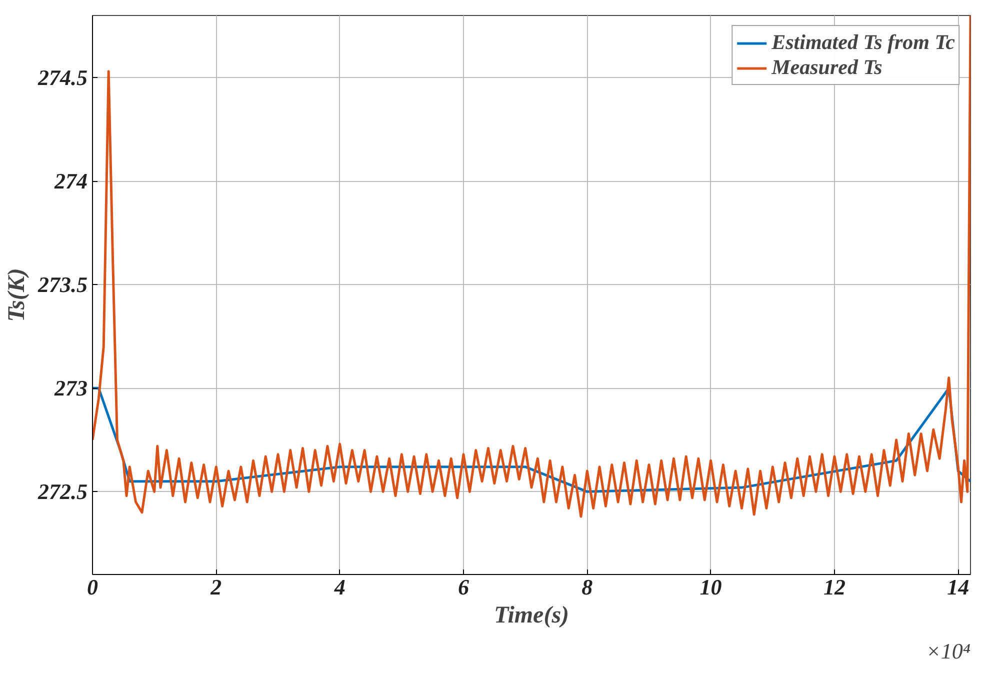 The image size is (993, 673). What do you see at coordinates (339, 587) in the screenshot?
I see `x-tick-label: 4` at bounding box center [339, 587].